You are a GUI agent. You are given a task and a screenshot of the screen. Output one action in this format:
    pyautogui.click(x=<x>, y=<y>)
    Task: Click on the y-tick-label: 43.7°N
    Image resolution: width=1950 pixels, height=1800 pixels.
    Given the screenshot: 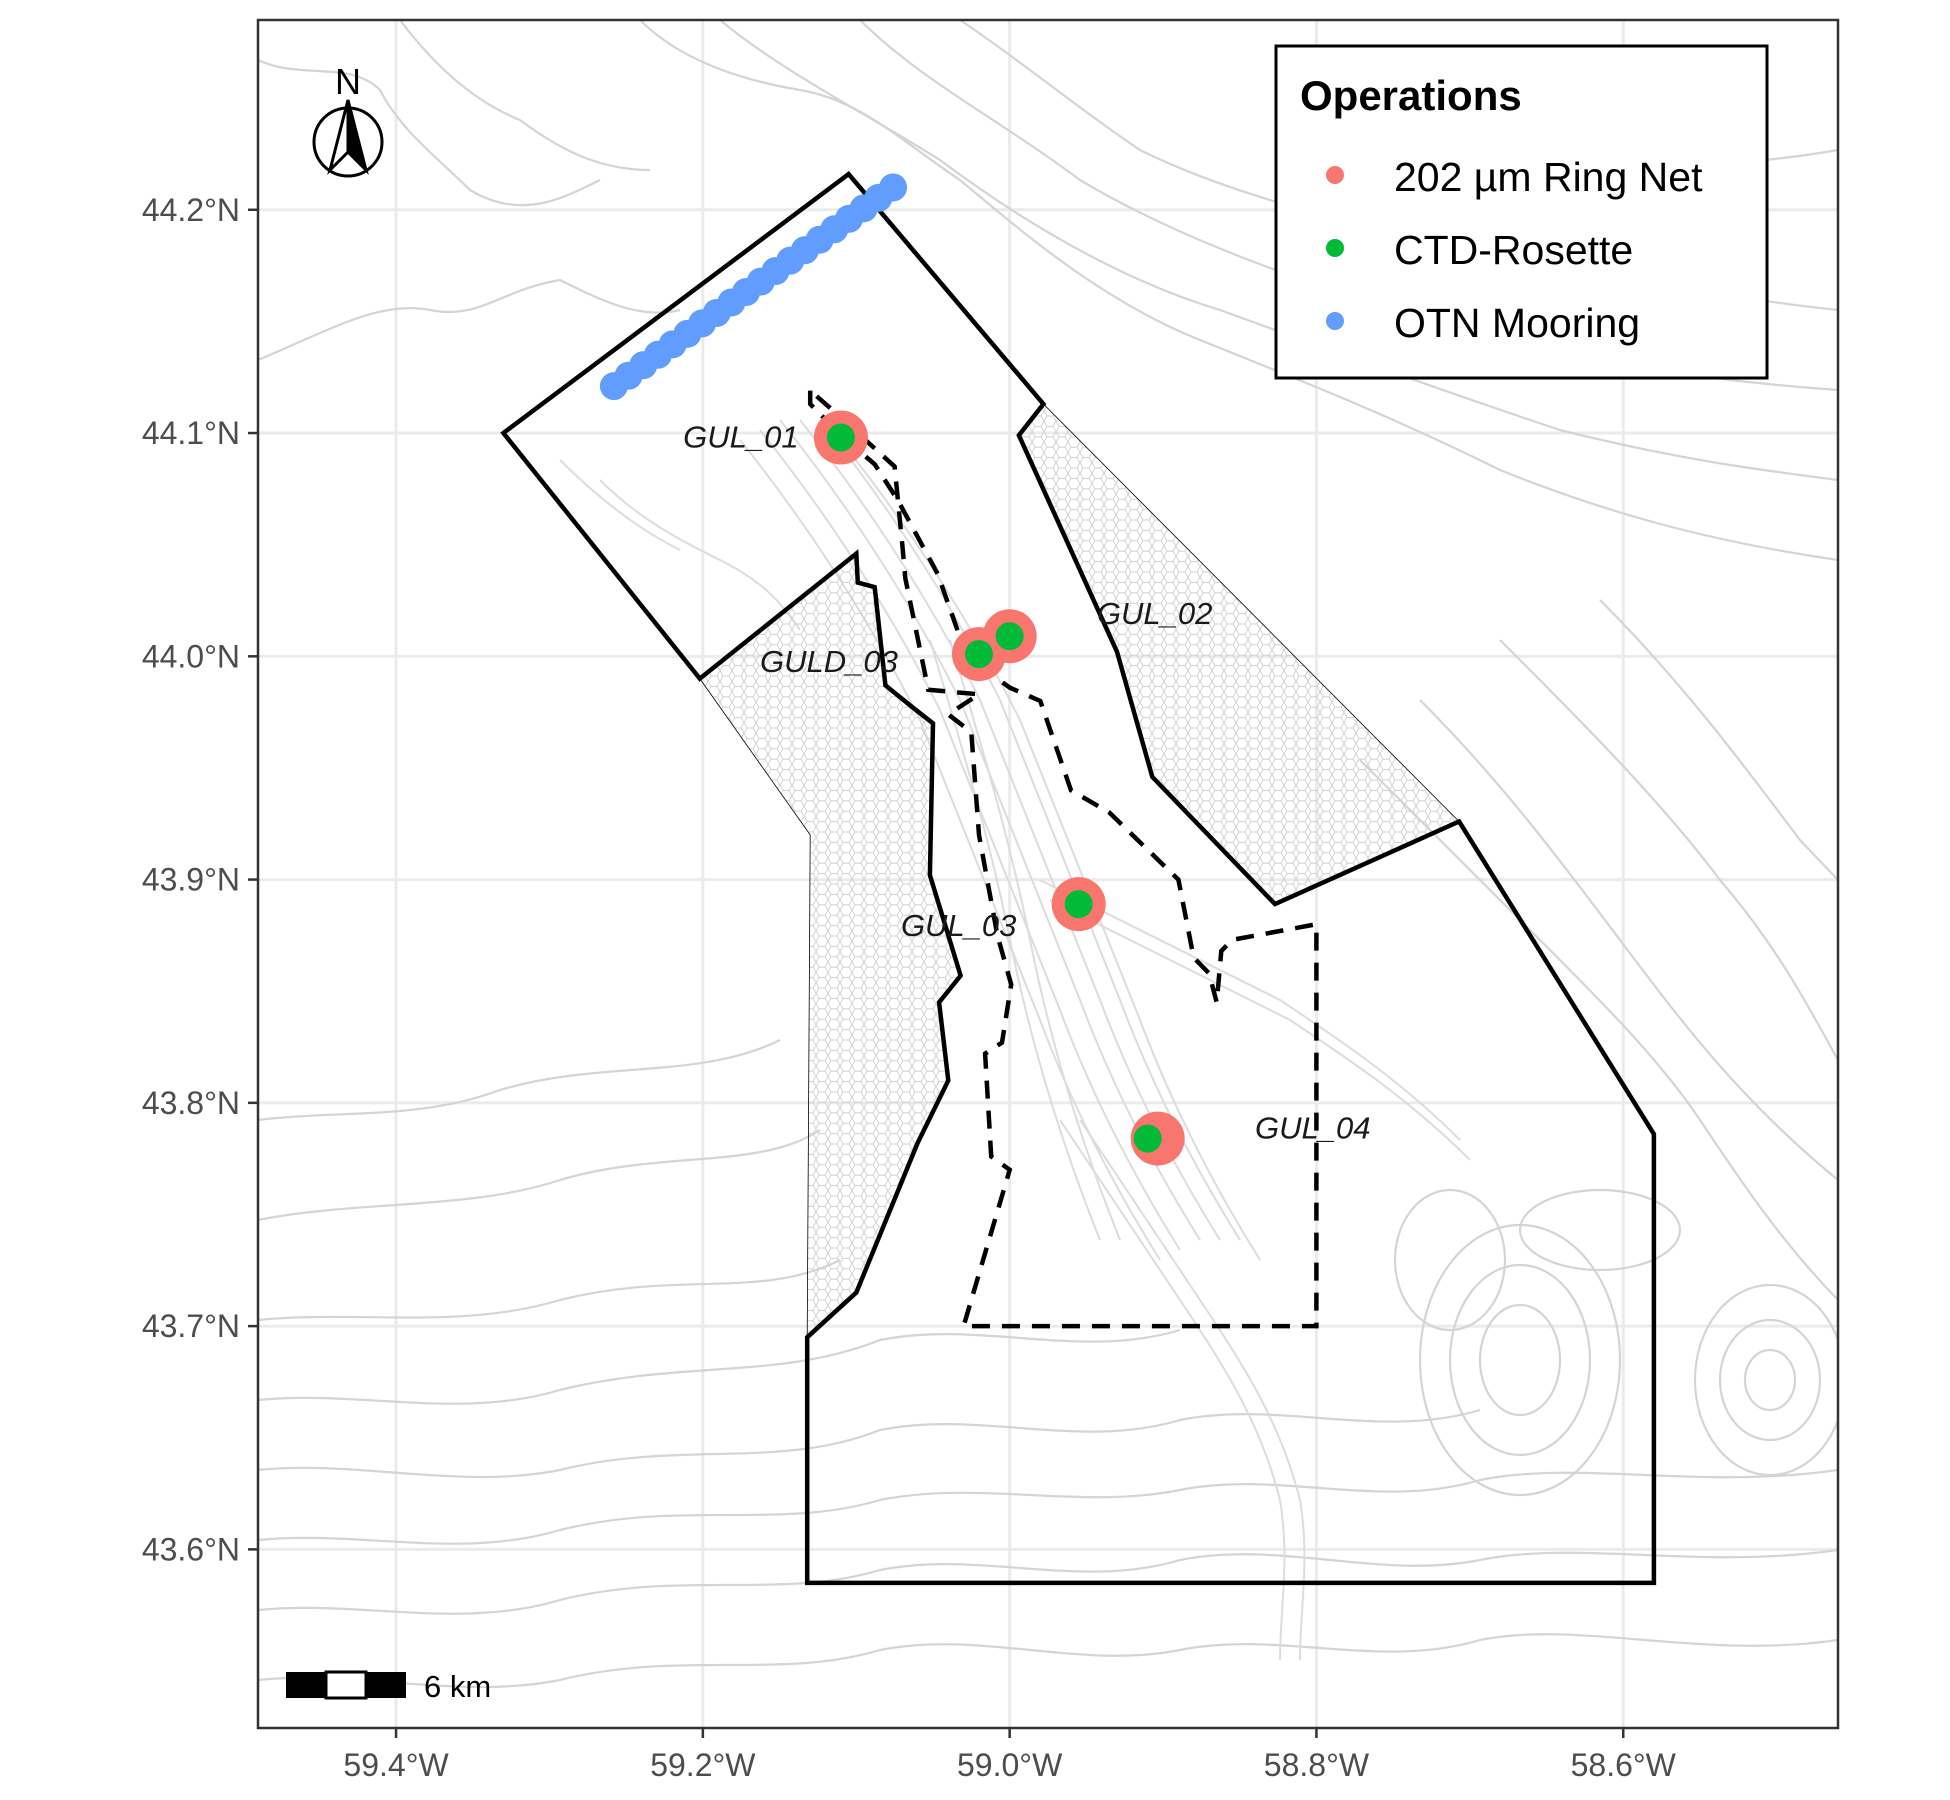 What is the action you would take?
    pyautogui.click(x=191, y=1326)
    